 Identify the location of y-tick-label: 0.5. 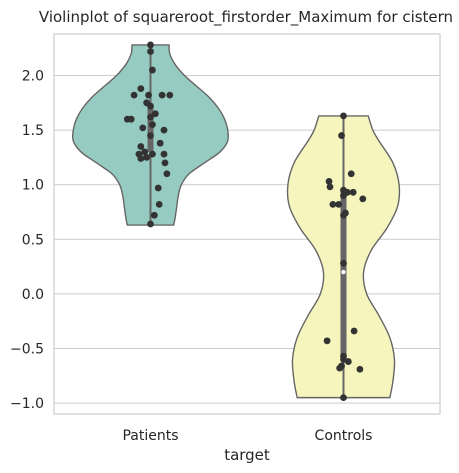
(33, 240).